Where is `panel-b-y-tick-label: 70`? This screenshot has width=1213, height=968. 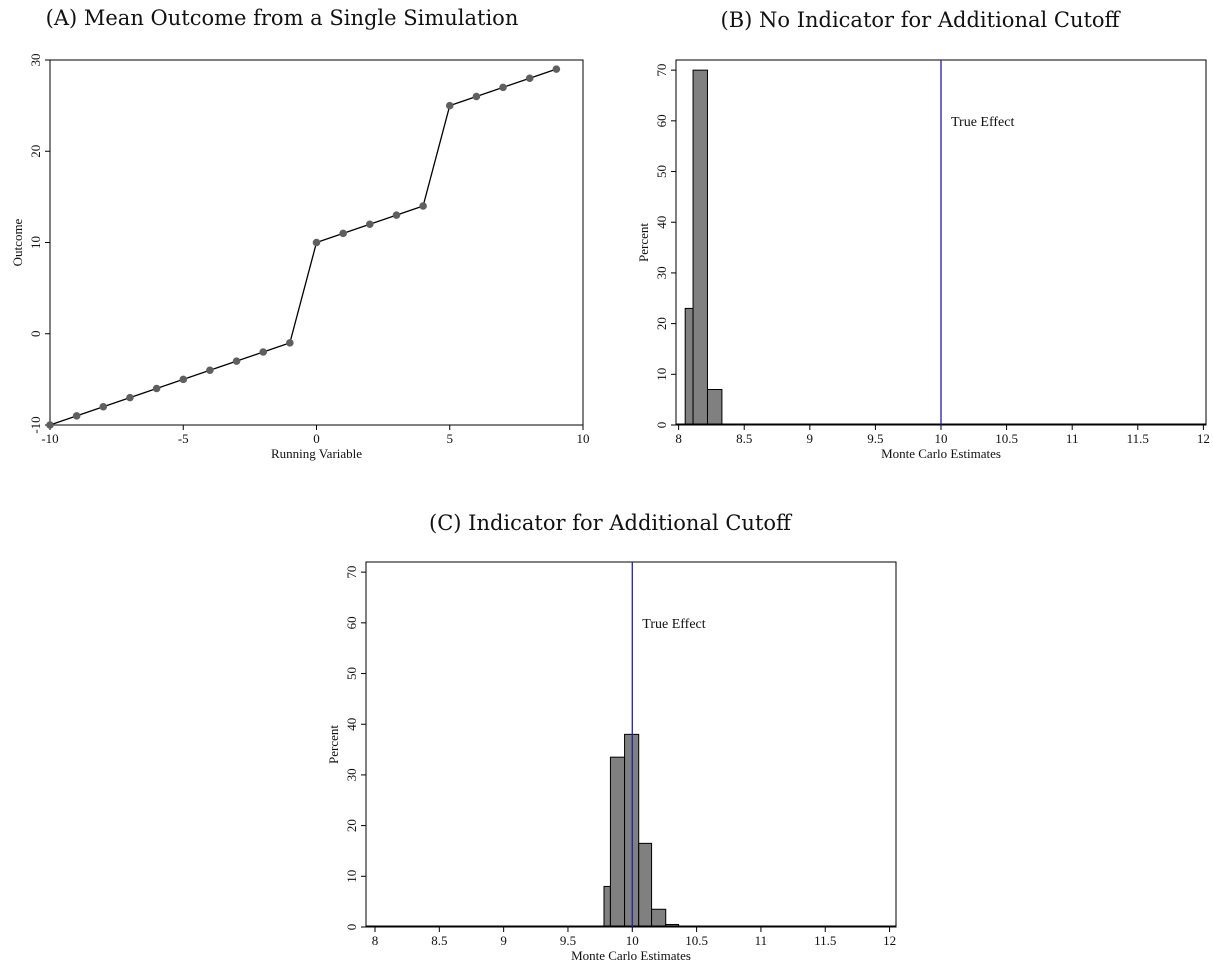
panel-b-y-tick-label: 70 is located at coordinates (661, 70).